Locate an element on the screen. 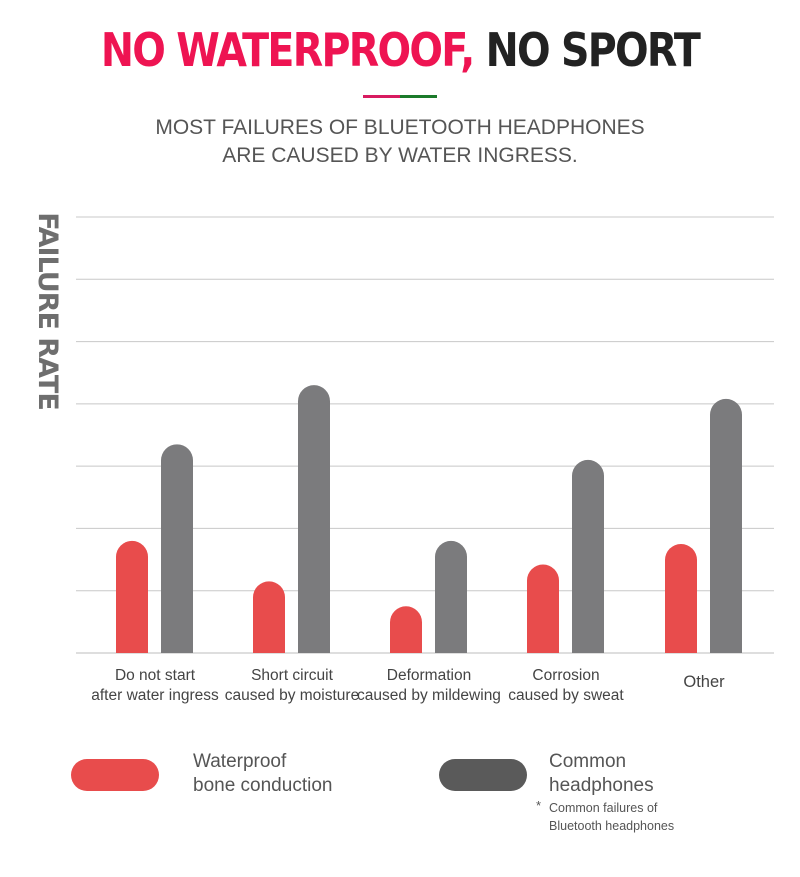 The image size is (800, 877). x-tick-label-line: Do not start is located at coordinates (155, 675).